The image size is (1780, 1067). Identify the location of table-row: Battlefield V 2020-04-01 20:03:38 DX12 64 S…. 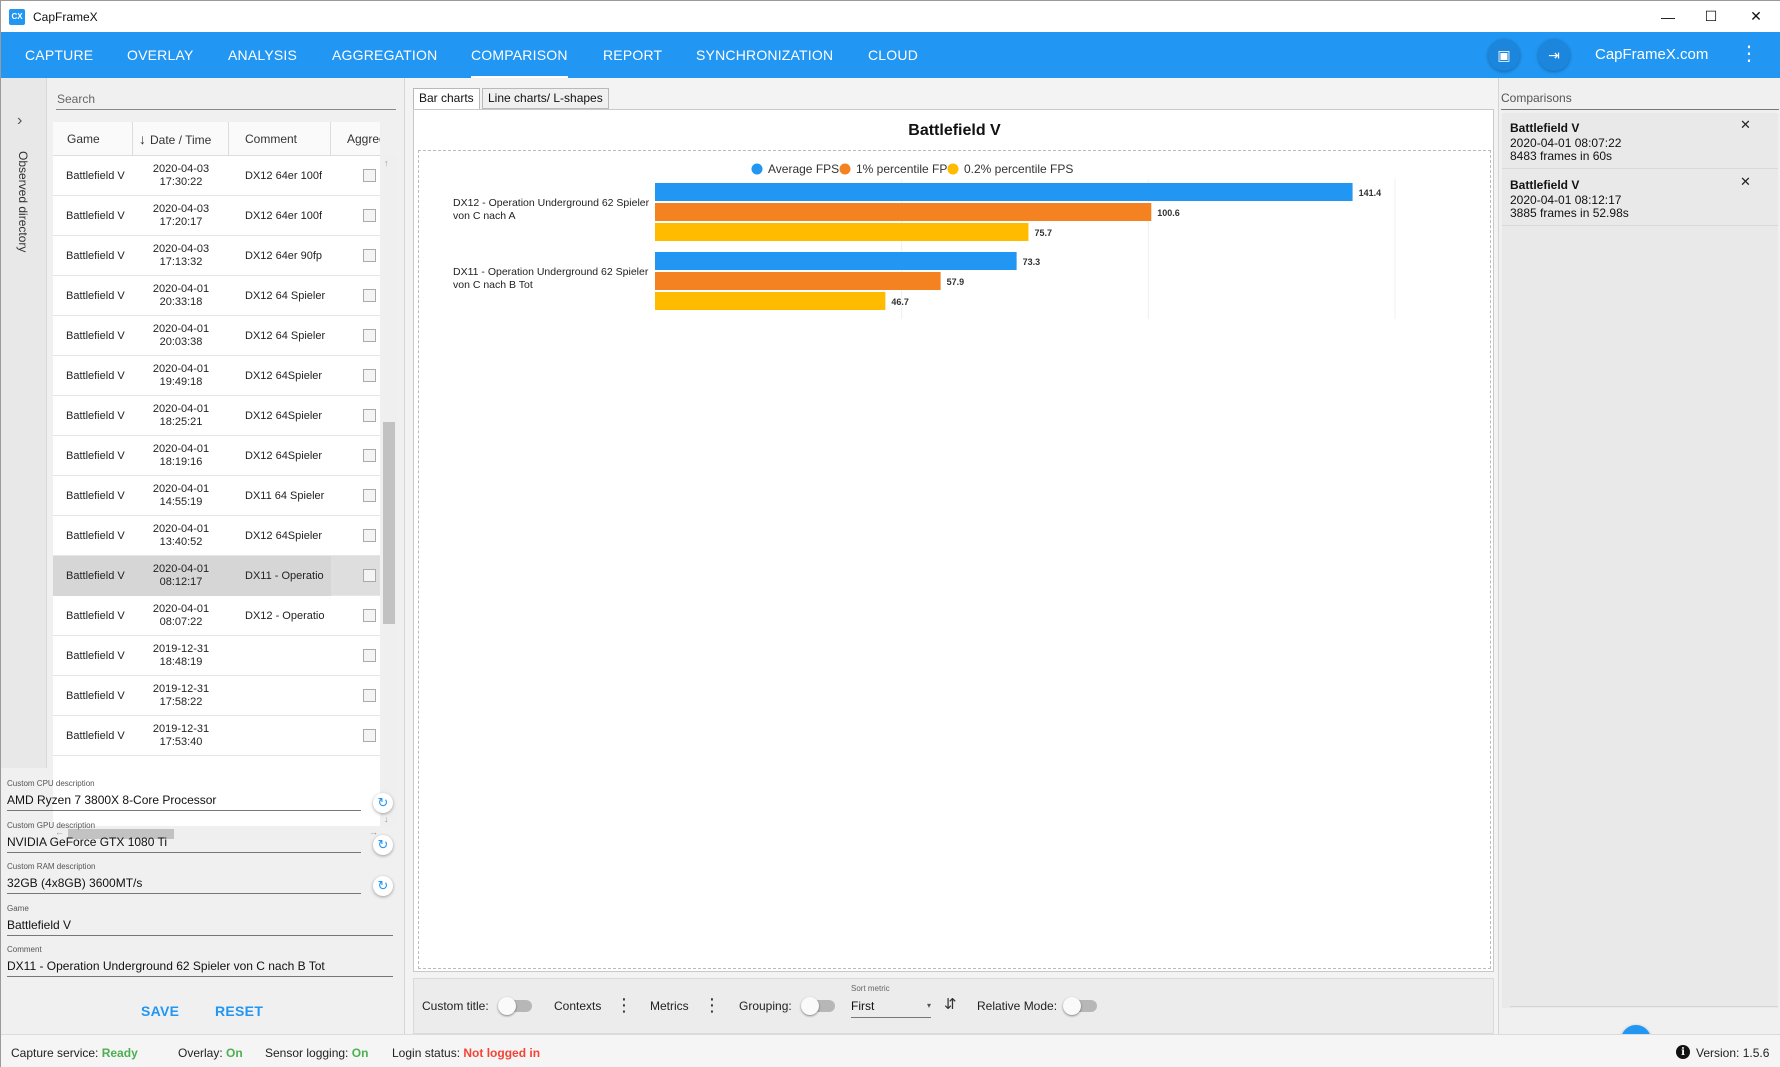
(216, 336).